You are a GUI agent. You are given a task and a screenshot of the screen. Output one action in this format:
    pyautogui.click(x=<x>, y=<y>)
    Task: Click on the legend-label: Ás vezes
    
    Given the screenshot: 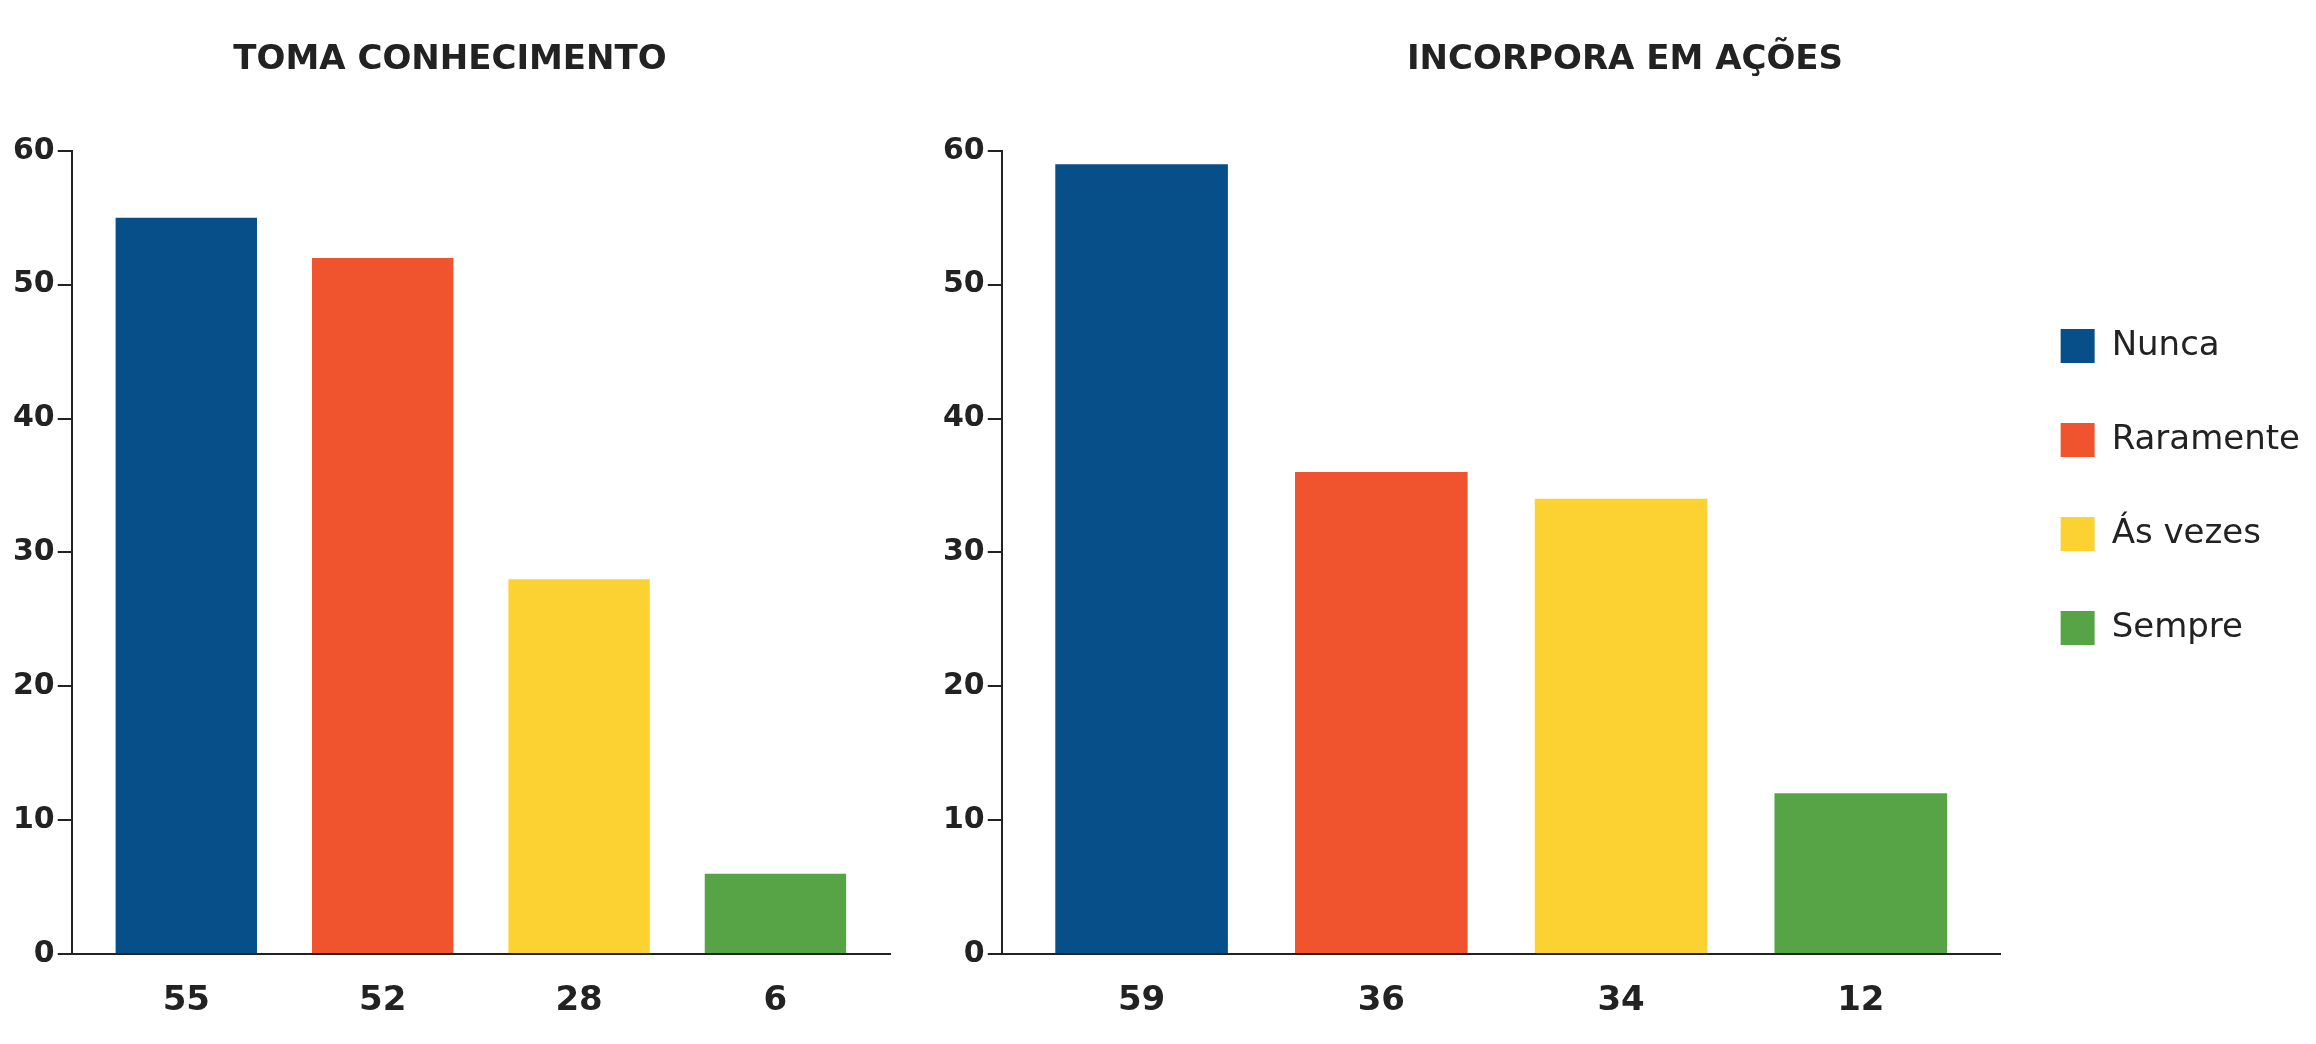 What is the action you would take?
    pyautogui.click(x=2186, y=530)
    